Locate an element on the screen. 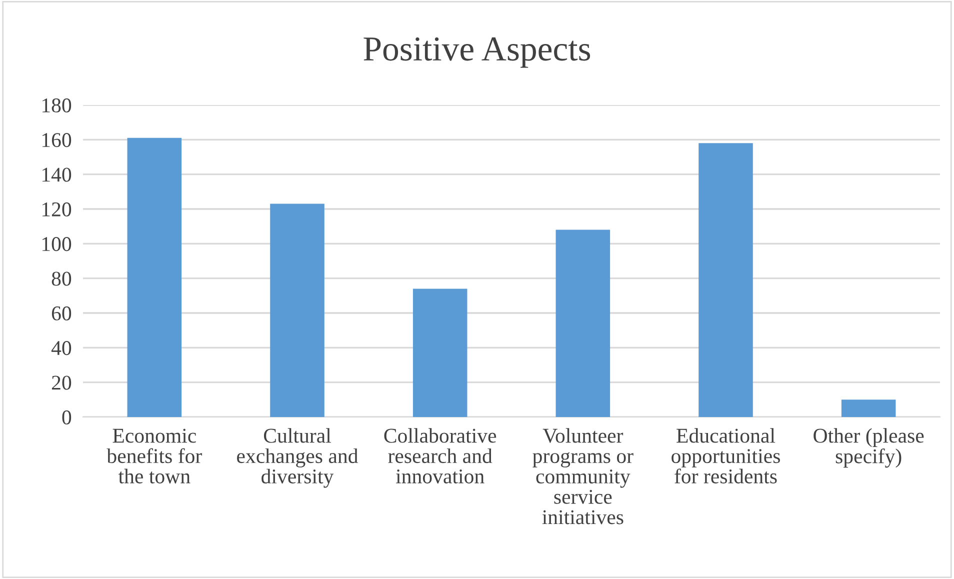  y-tick-label: 140 is located at coordinates (57, 175).